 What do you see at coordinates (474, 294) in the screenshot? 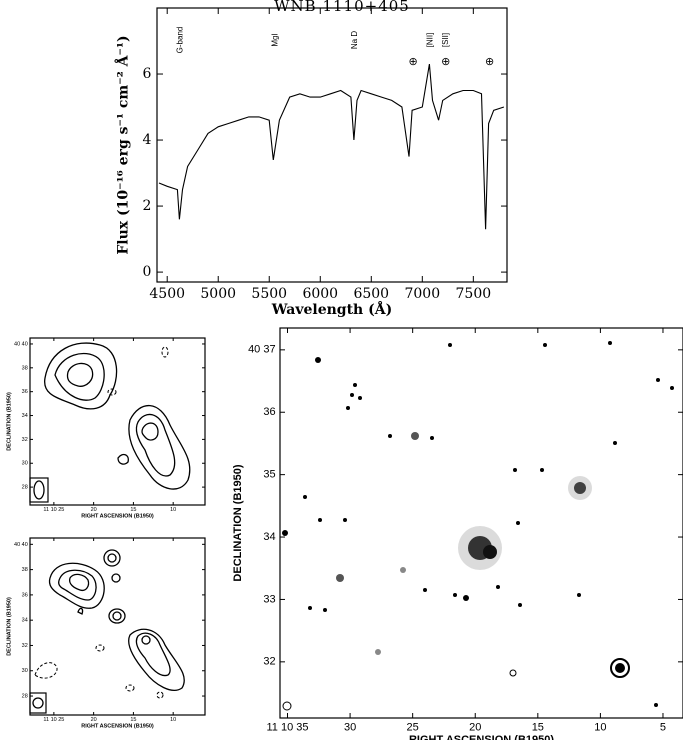
I see `x-tick-label: 7500` at bounding box center [474, 294].